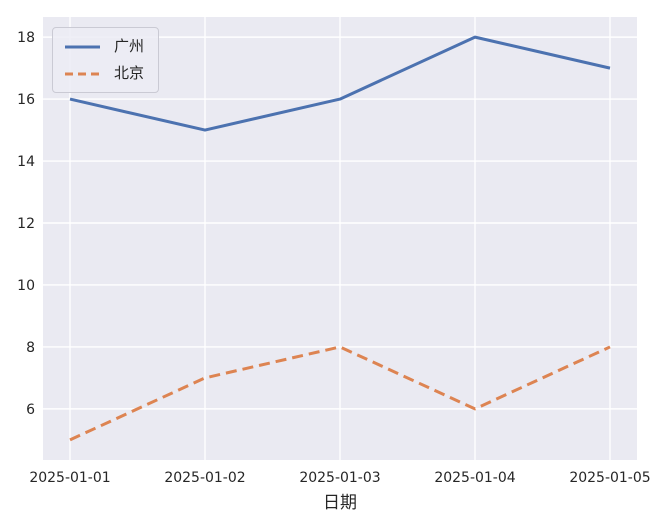  What do you see at coordinates (339, 478) in the screenshot?
I see `x-tick-label: 2025-01-03` at bounding box center [339, 478].